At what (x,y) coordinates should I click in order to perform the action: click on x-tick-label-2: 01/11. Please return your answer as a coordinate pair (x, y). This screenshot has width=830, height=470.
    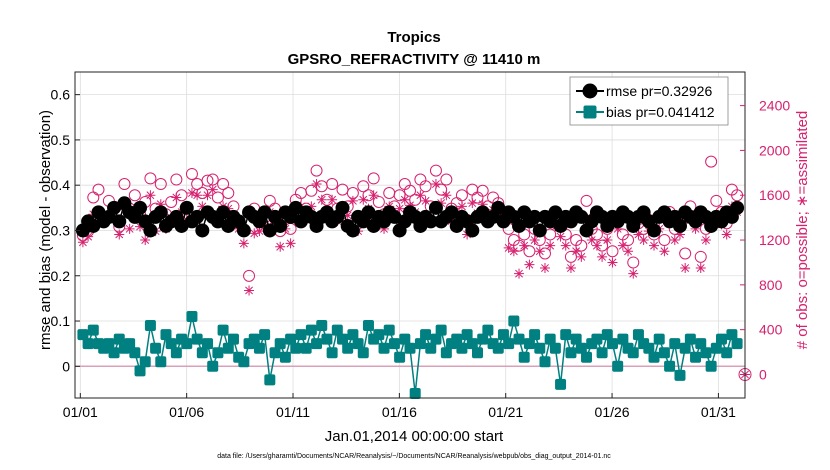
    Looking at the image, I should click on (293, 412).